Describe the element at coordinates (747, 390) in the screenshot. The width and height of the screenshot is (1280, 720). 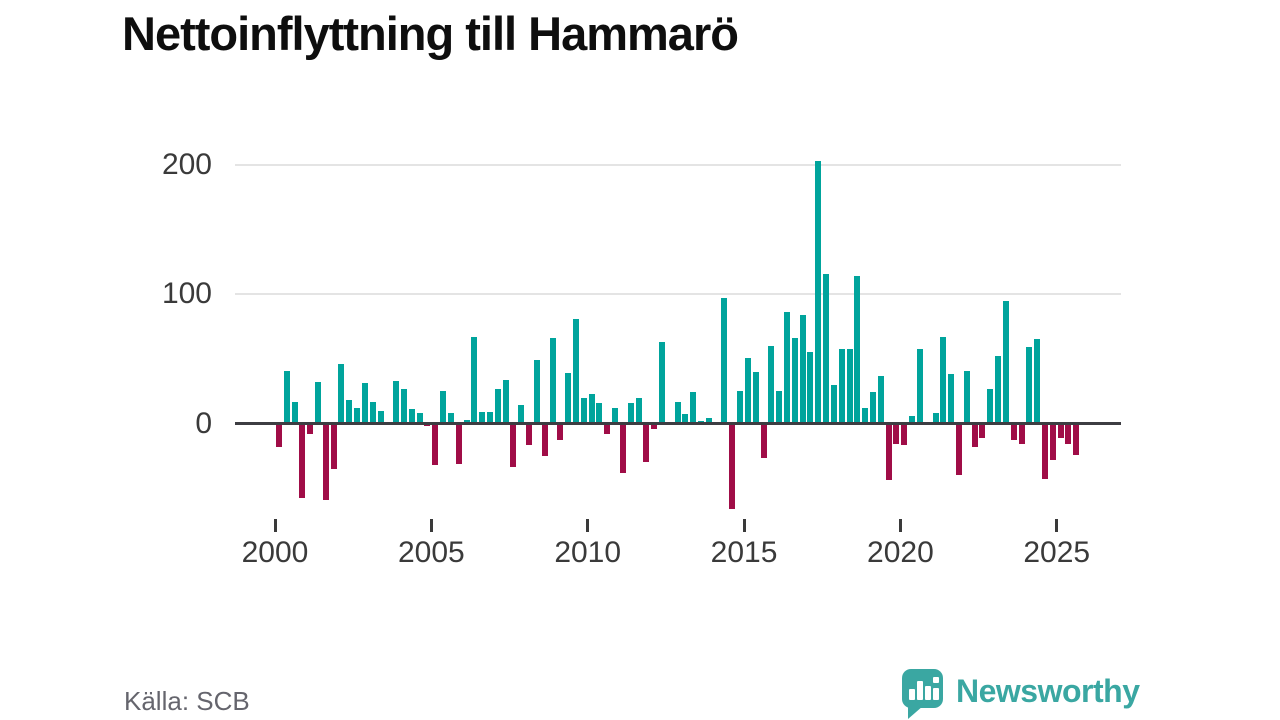
I see `bar-2015-Q1` at that location.